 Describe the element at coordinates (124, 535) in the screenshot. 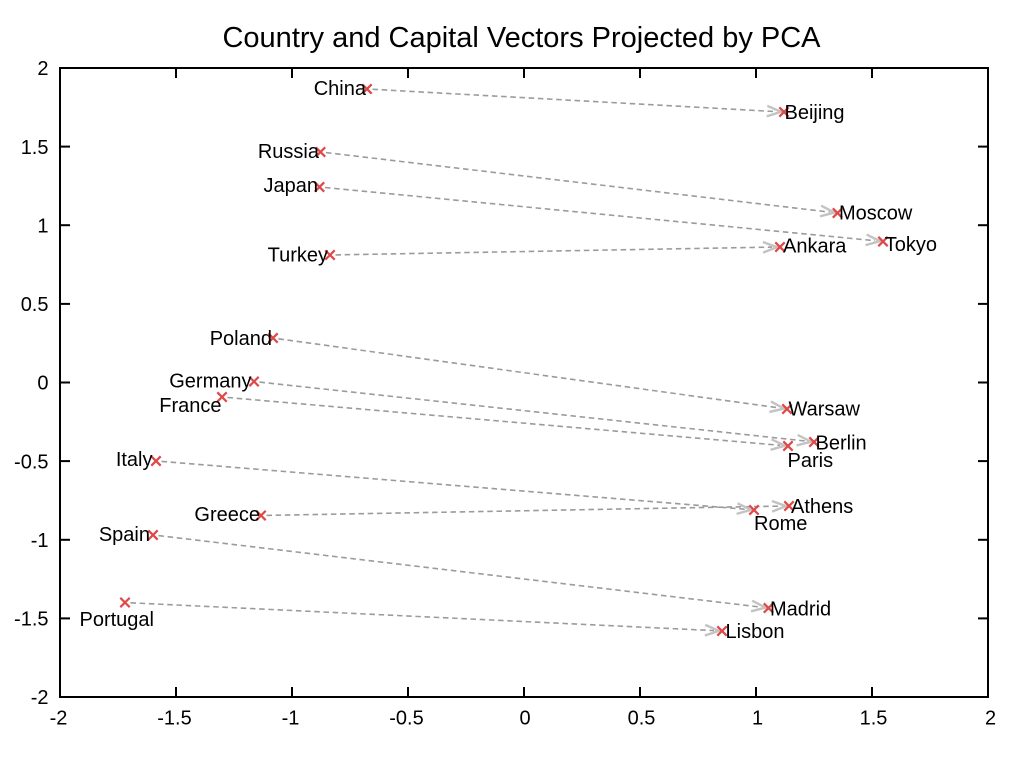

I see `svg-text: Spain` at that location.